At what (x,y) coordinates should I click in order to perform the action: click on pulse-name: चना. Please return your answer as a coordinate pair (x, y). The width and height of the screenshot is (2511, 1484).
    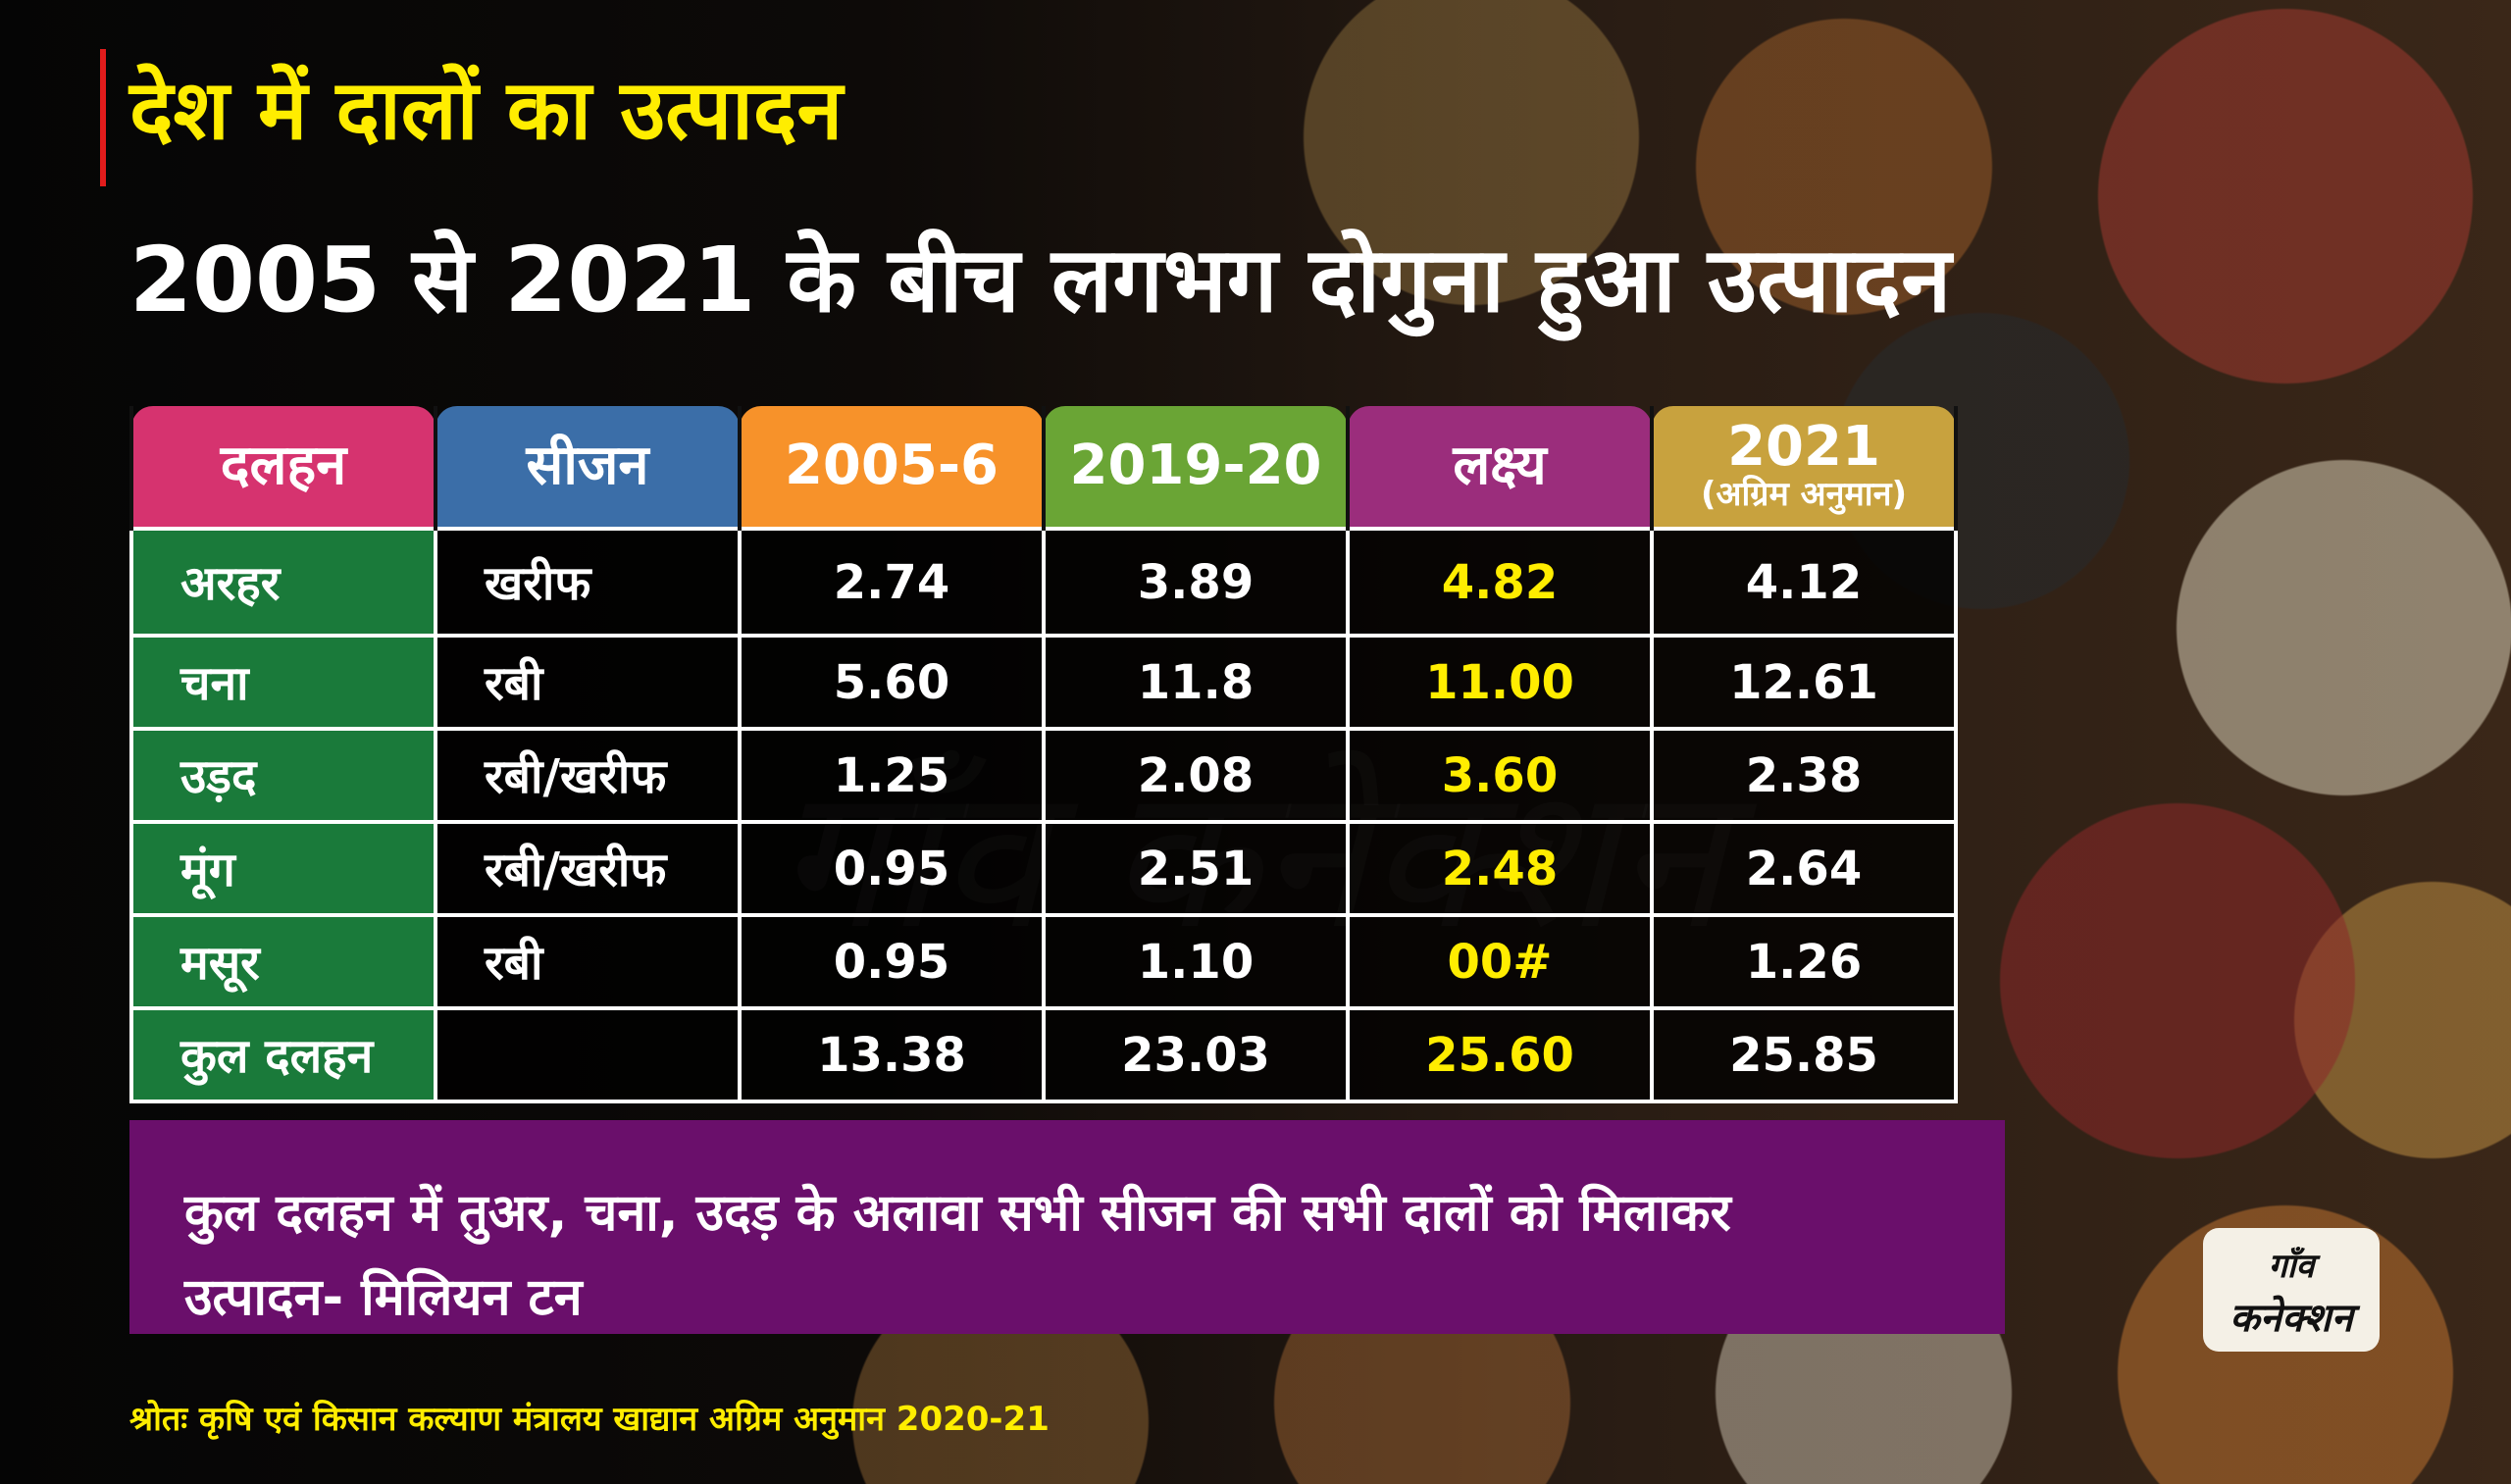
    Looking at the image, I should click on (283, 682).